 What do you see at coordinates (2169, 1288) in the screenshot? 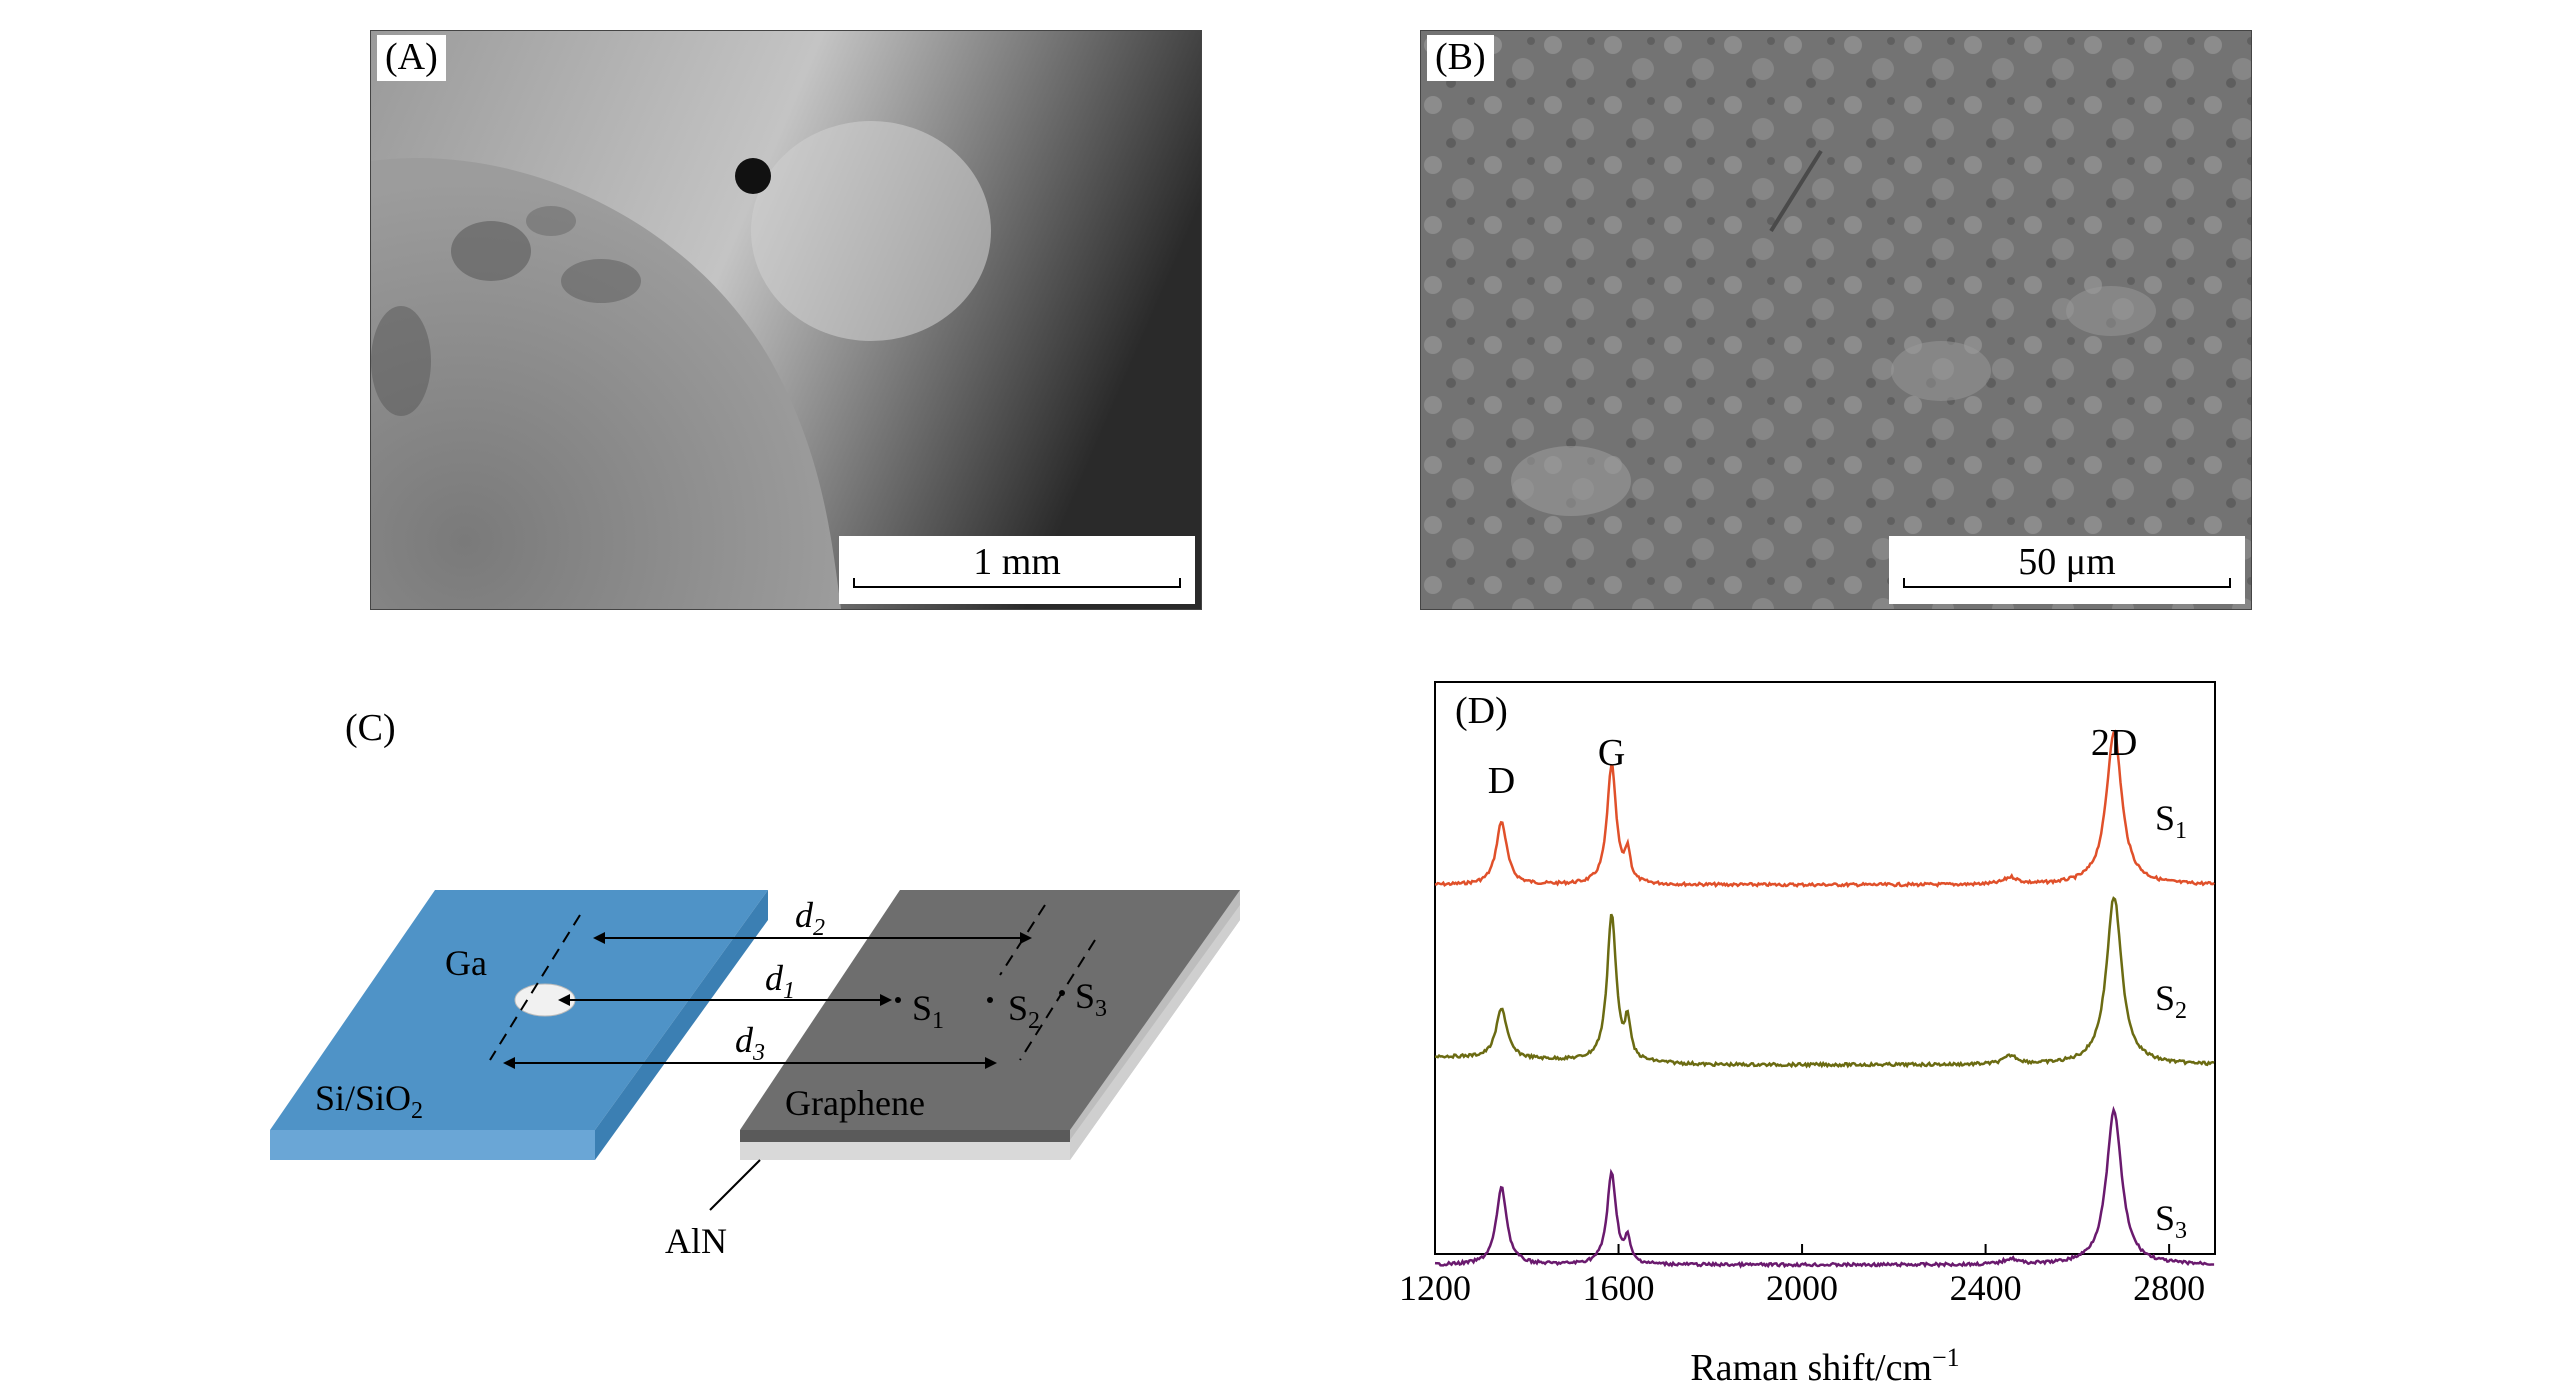
I see `x-tick-label: 2800` at bounding box center [2169, 1288].